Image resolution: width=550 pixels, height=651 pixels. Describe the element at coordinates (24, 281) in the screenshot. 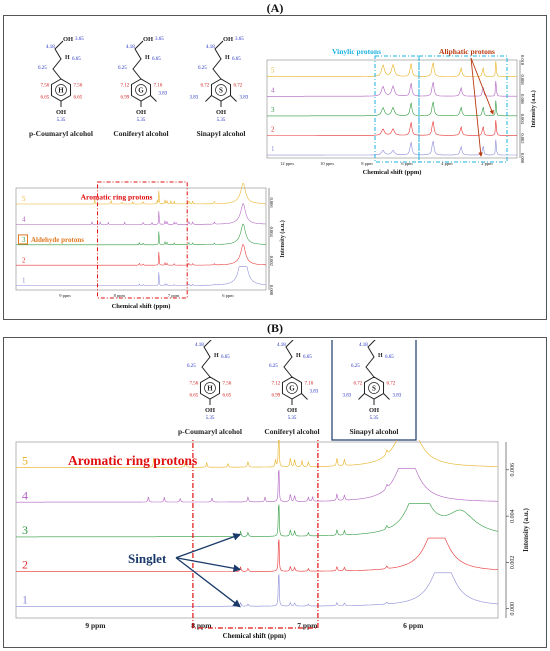

I see `a-bot-series-label-1: 1` at that location.